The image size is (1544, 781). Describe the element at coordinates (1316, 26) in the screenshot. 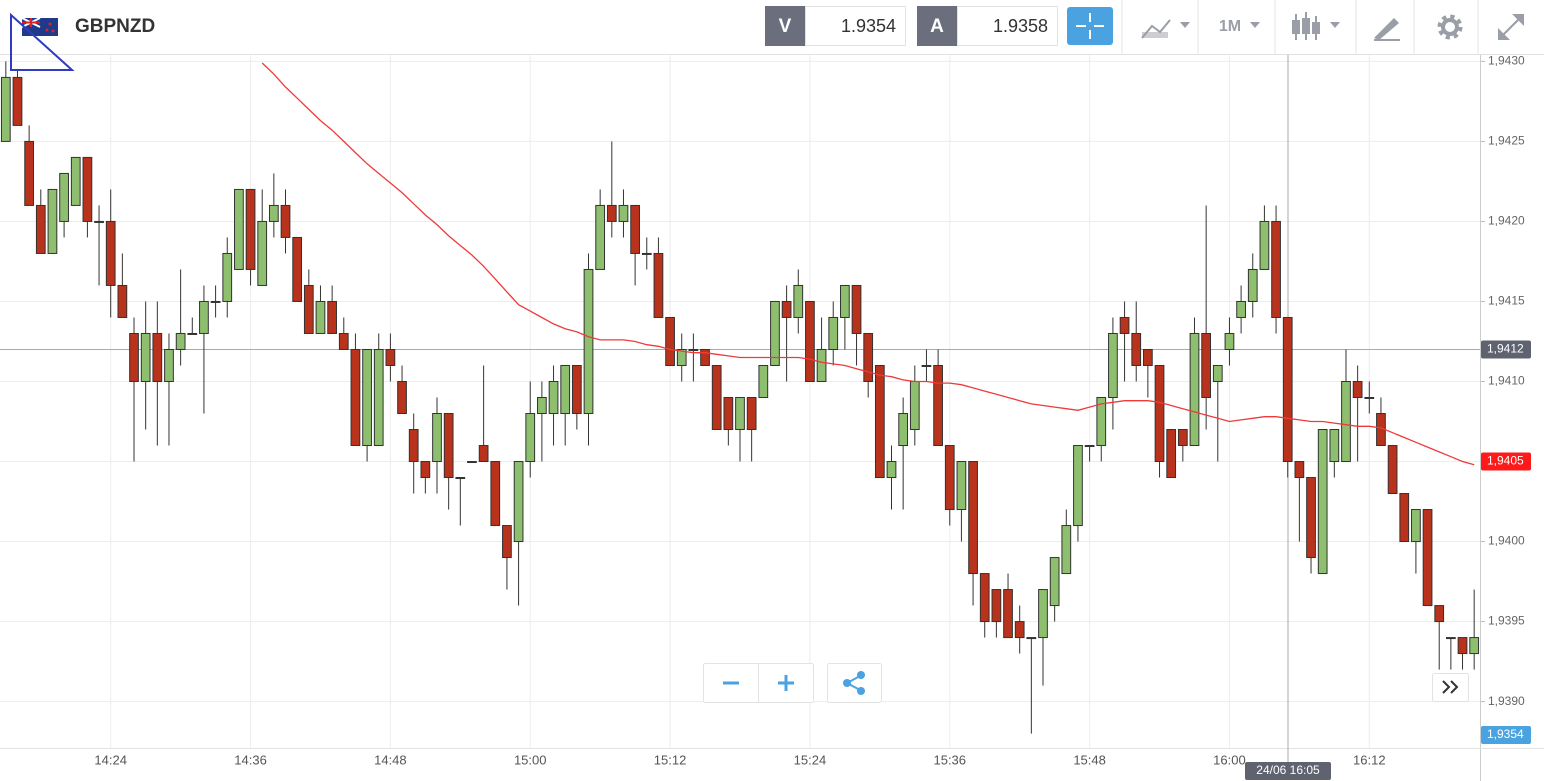

I see `chart-type-button` at that location.